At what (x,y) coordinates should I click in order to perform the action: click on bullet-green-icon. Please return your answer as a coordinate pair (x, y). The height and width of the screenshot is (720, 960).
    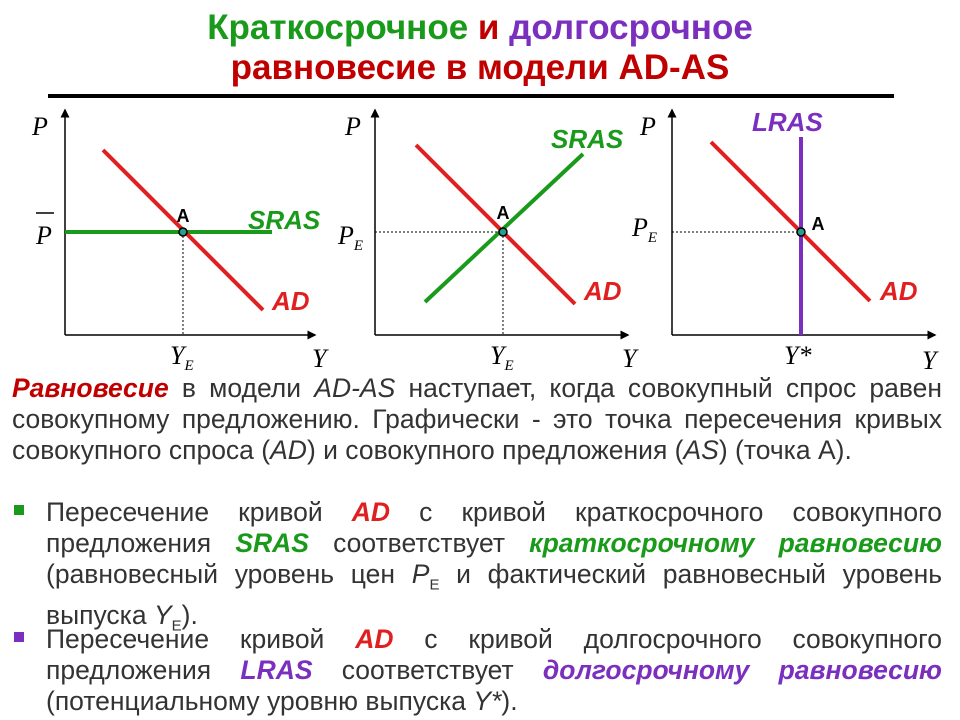
    Looking at the image, I should click on (19, 510).